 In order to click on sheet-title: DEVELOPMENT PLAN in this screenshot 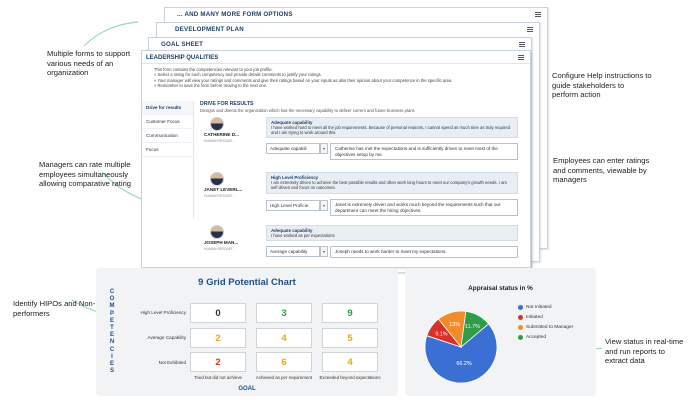, I will do `click(209, 29)`.